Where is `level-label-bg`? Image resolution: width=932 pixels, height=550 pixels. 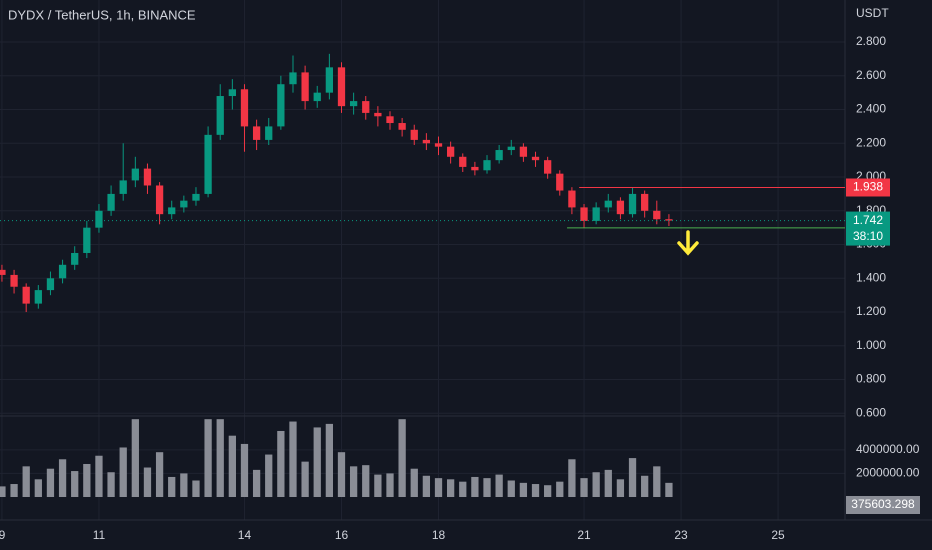 level-label-bg is located at coordinates (868, 187).